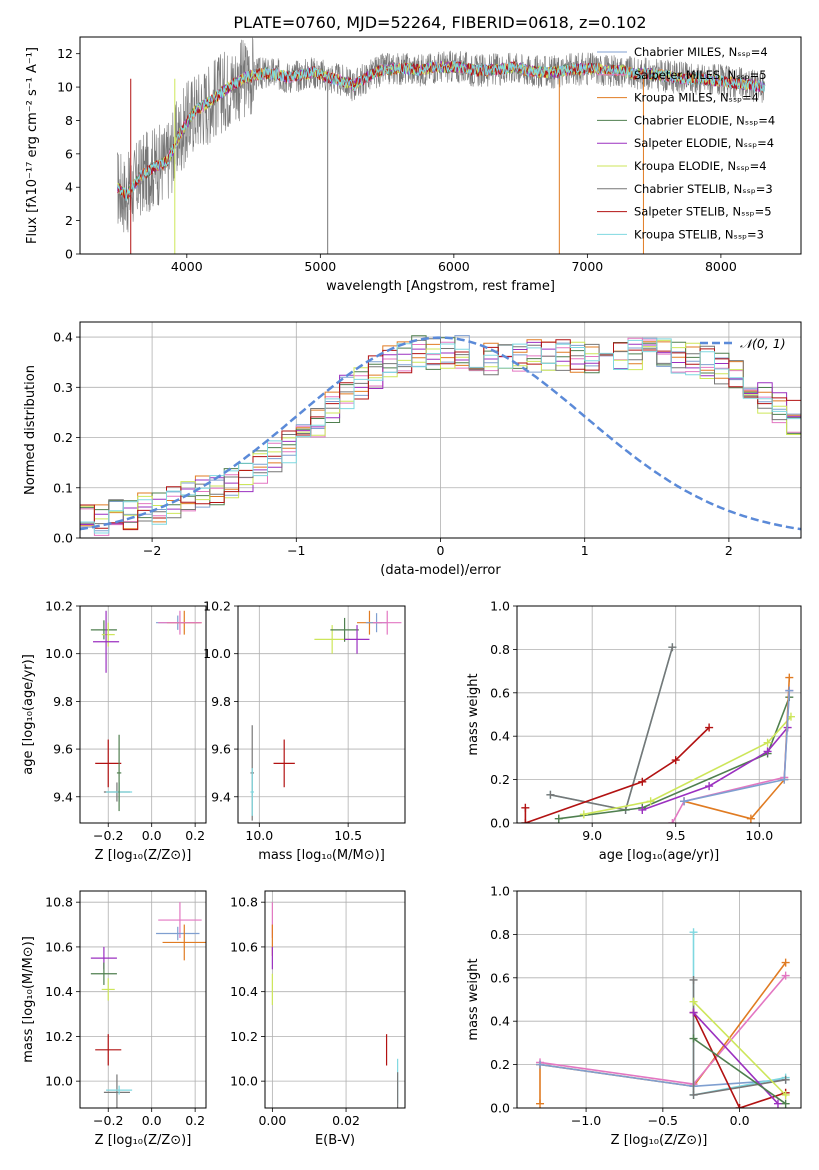  Describe the element at coordinates (59, 991) in the screenshot. I see `y-tick-label: 10.4` at that location.